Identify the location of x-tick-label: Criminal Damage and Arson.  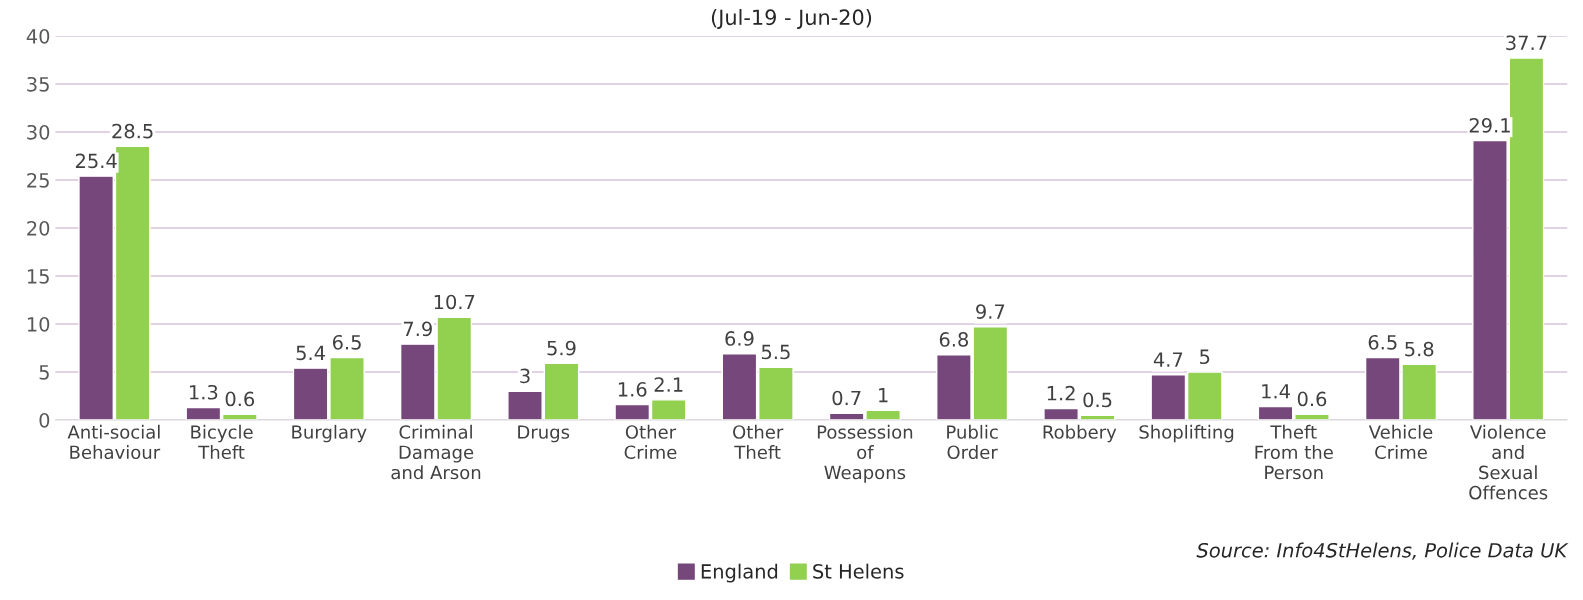
(436, 452).